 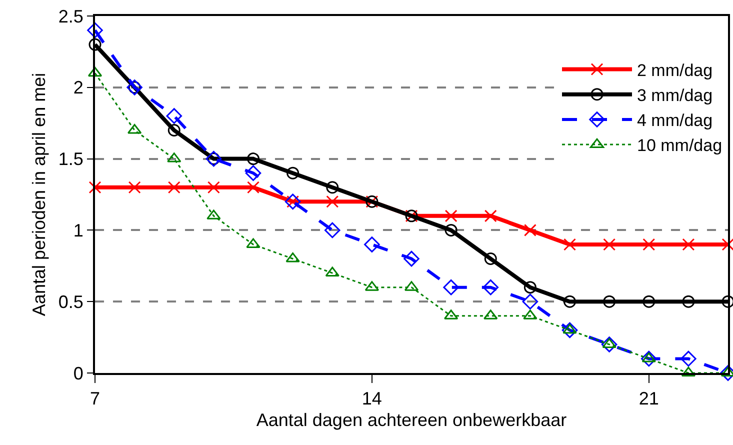 What do you see at coordinates (675, 95) in the screenshot?
I see `legend-label: 3 mm/dag` at bounding box center [675, 95].